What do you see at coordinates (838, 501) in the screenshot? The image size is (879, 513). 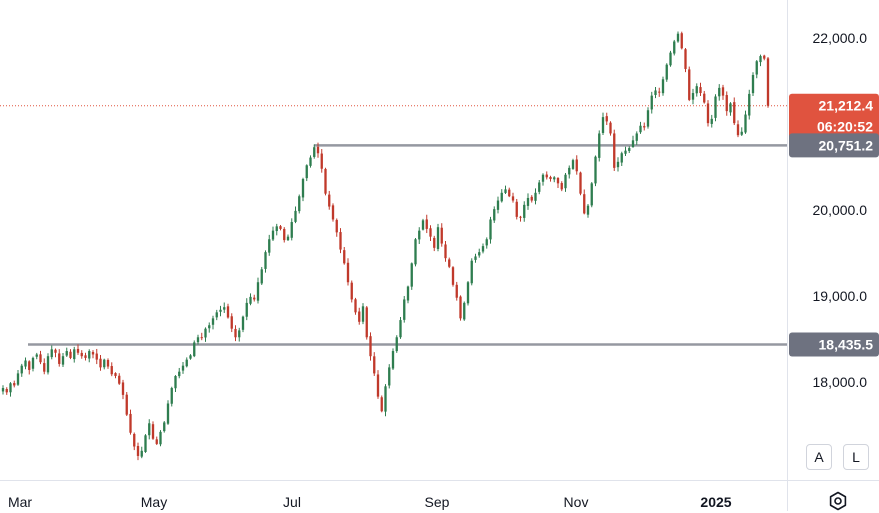 I see `settings-gear-icon` at bounding box center [838, 501].